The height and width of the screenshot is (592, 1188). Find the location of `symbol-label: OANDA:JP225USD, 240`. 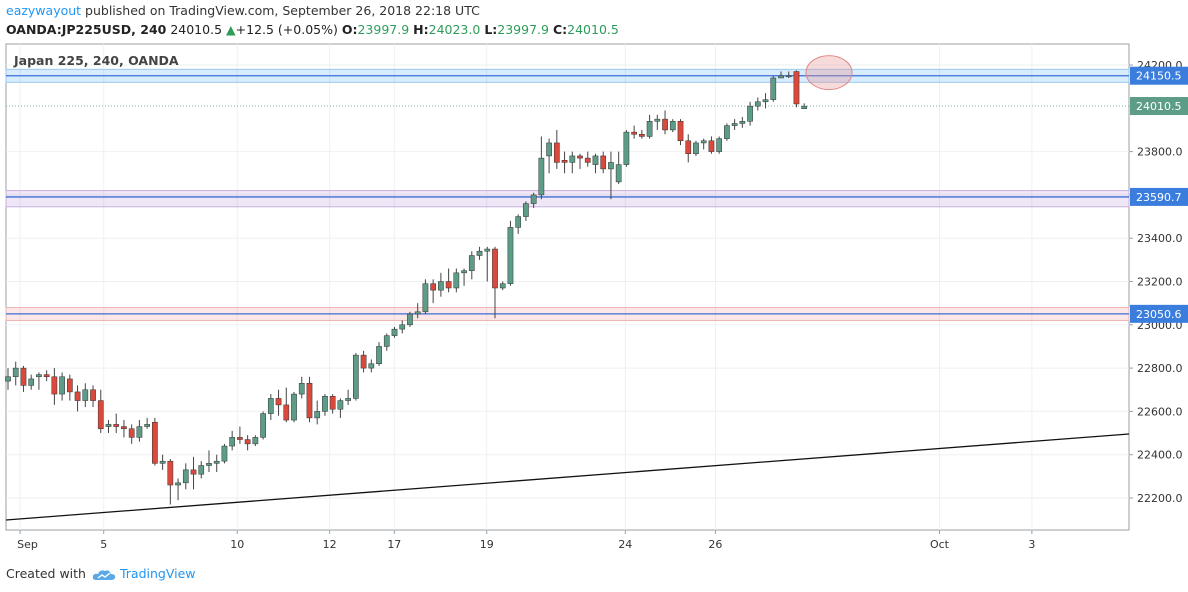

symbol-label: OANDA:JP225USD, 240 is located at coordinates (86, 29).